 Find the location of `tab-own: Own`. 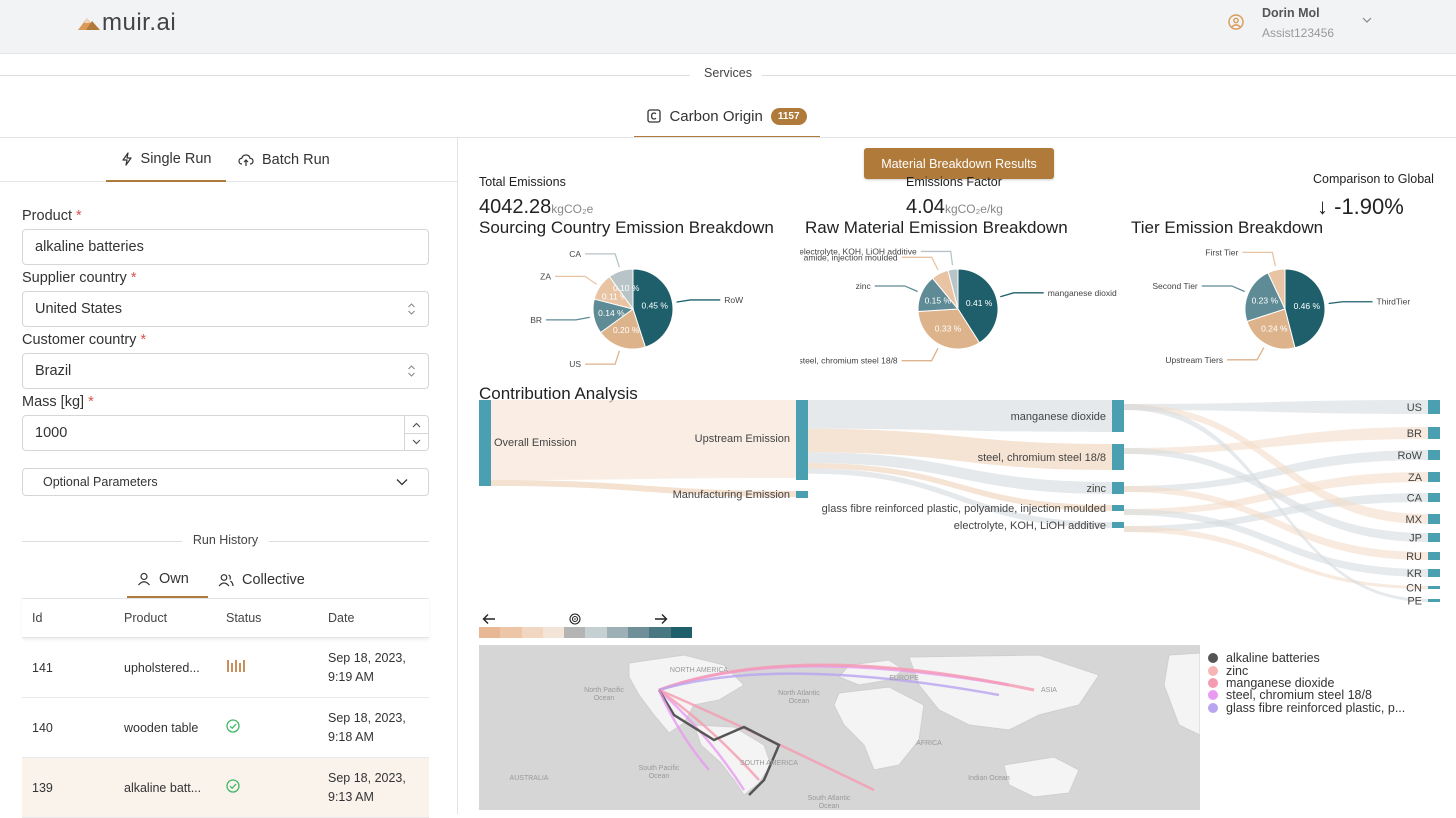

tab-own: Own is located at coordinates (167, 580).